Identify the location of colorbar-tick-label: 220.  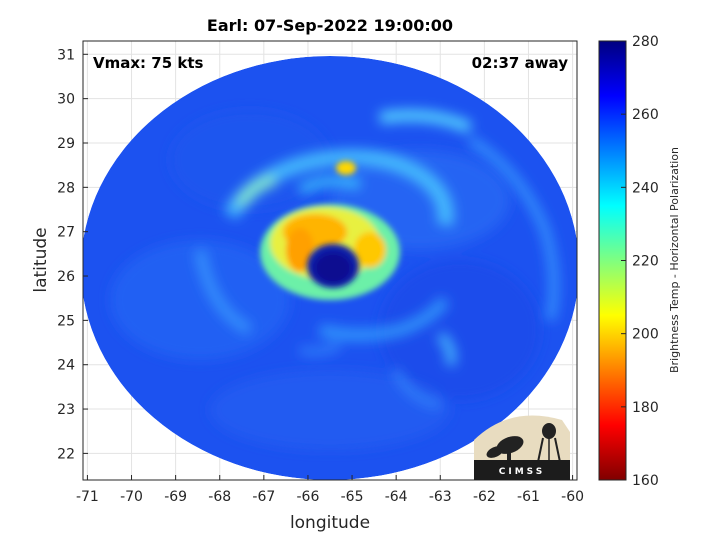
(645, 262).